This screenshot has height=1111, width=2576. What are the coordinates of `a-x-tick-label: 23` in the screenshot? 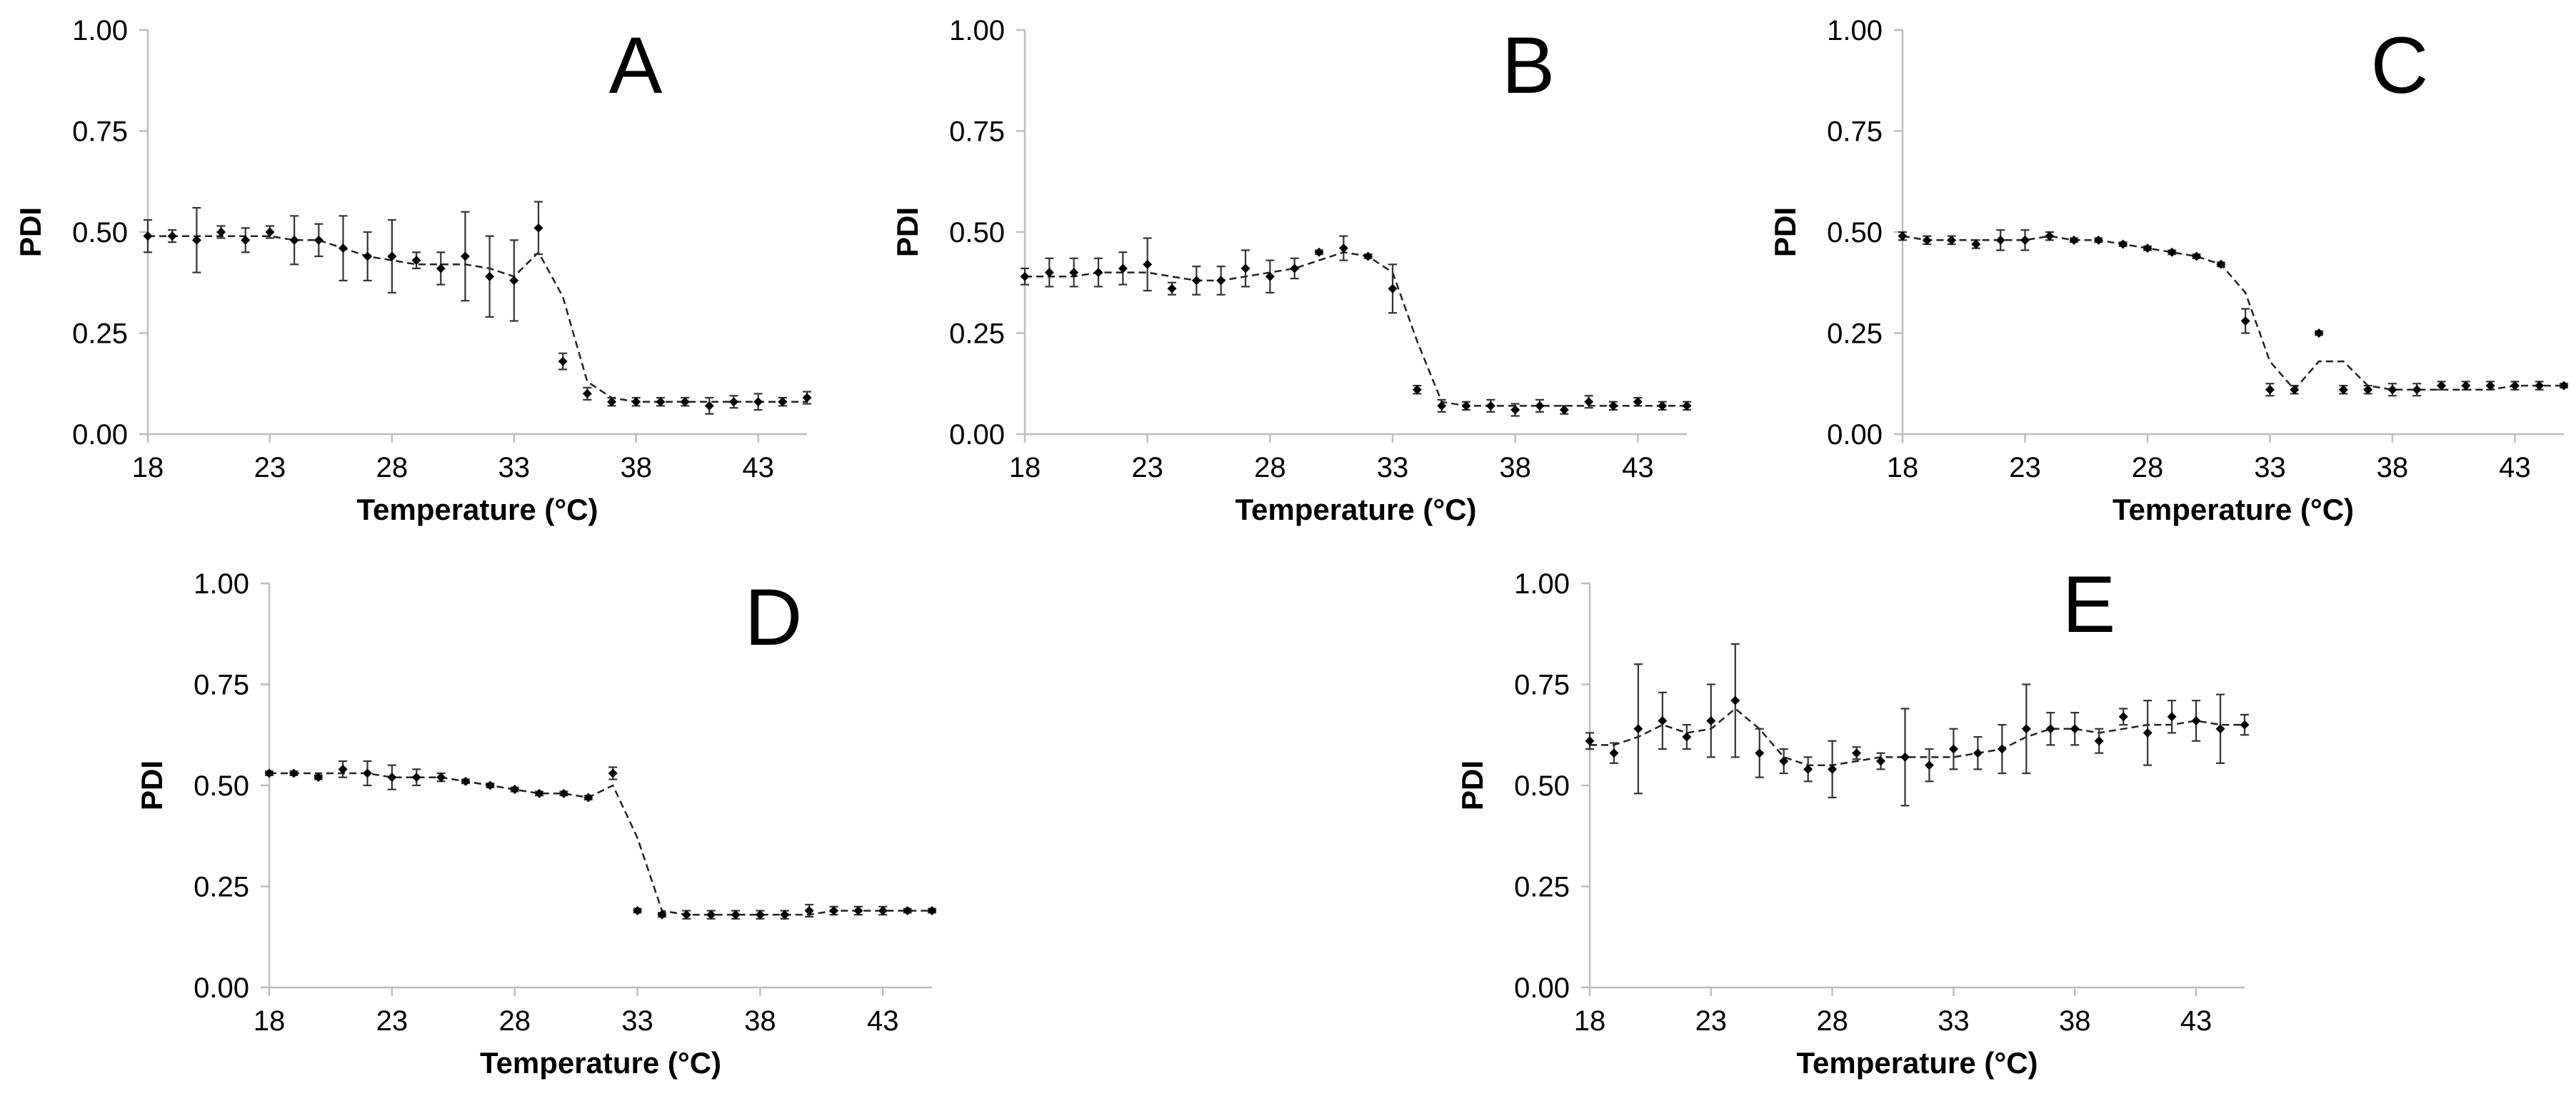 It's located at (270, 467).